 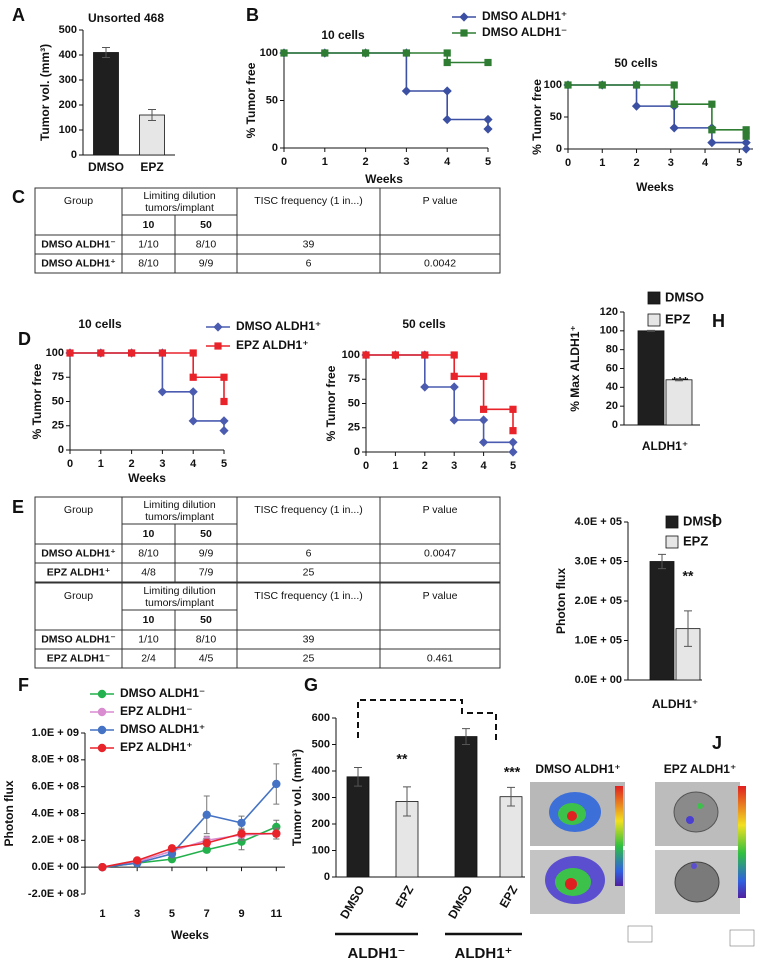 What do you see at coordinates (241, 914) in the screenshot?
I see `x-tick-label: 9` at bounding box center [241, 914].